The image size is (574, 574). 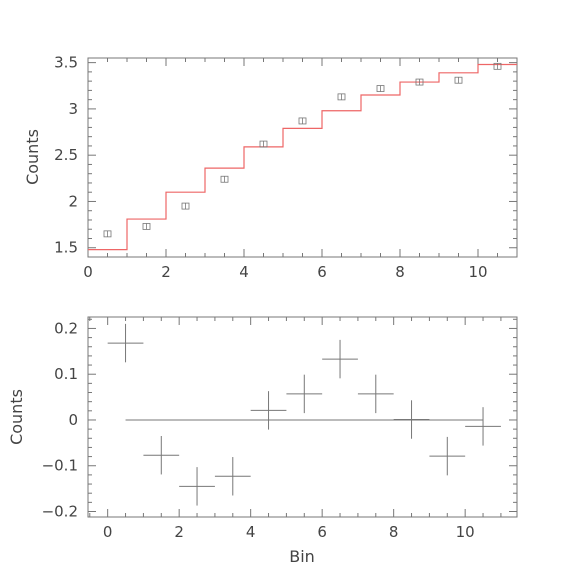 What do you see at coordinates (302, 556) in the screenshot?
I see `bottom-x-axis-title: Bin` at bounding box center [302, 556].